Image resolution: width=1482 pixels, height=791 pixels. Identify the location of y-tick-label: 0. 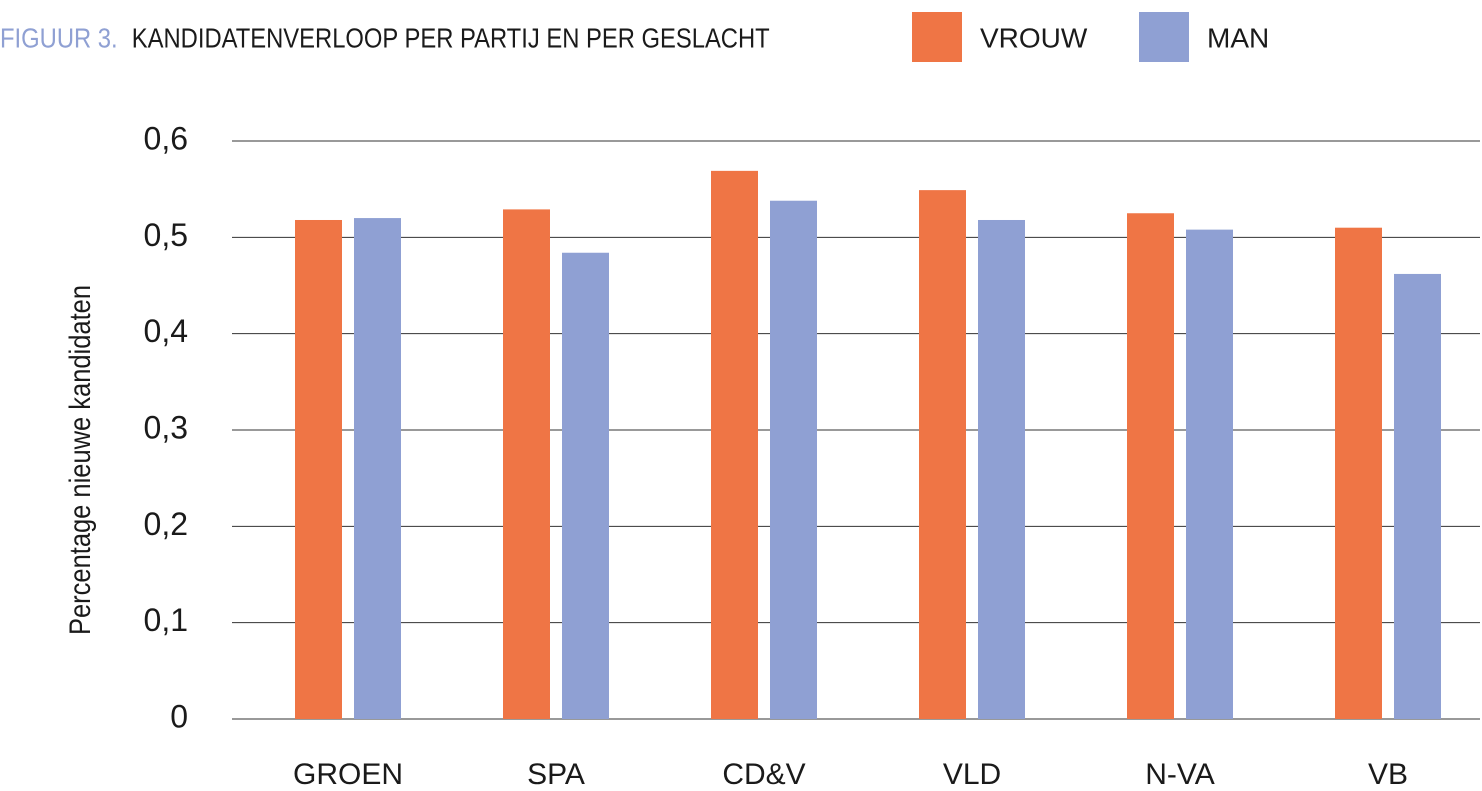
(179, 716).